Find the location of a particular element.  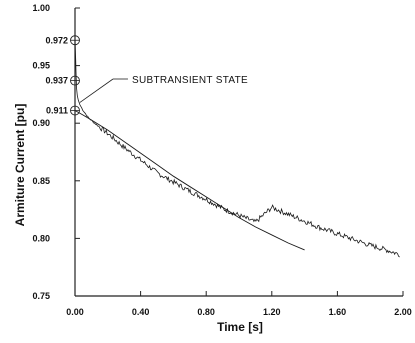

y-tick-label: 0.90 is located at coordinates (41, 123).